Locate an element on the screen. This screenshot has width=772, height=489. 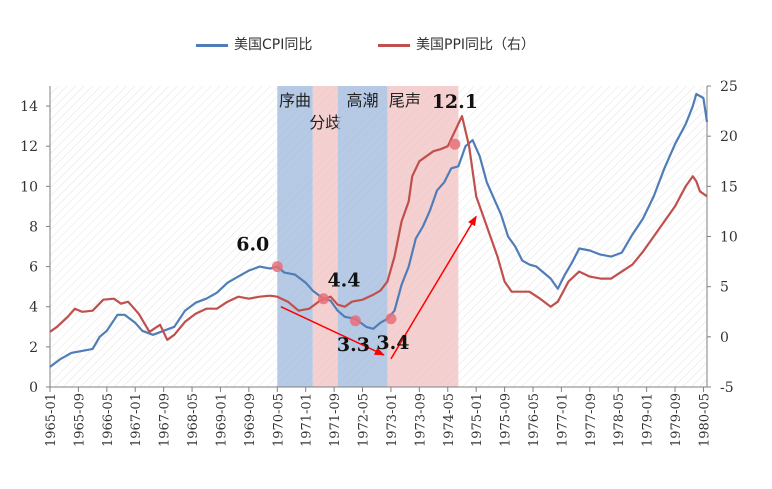
x-tick-label-6: 1969-01 is located at coordinates (221, 420).